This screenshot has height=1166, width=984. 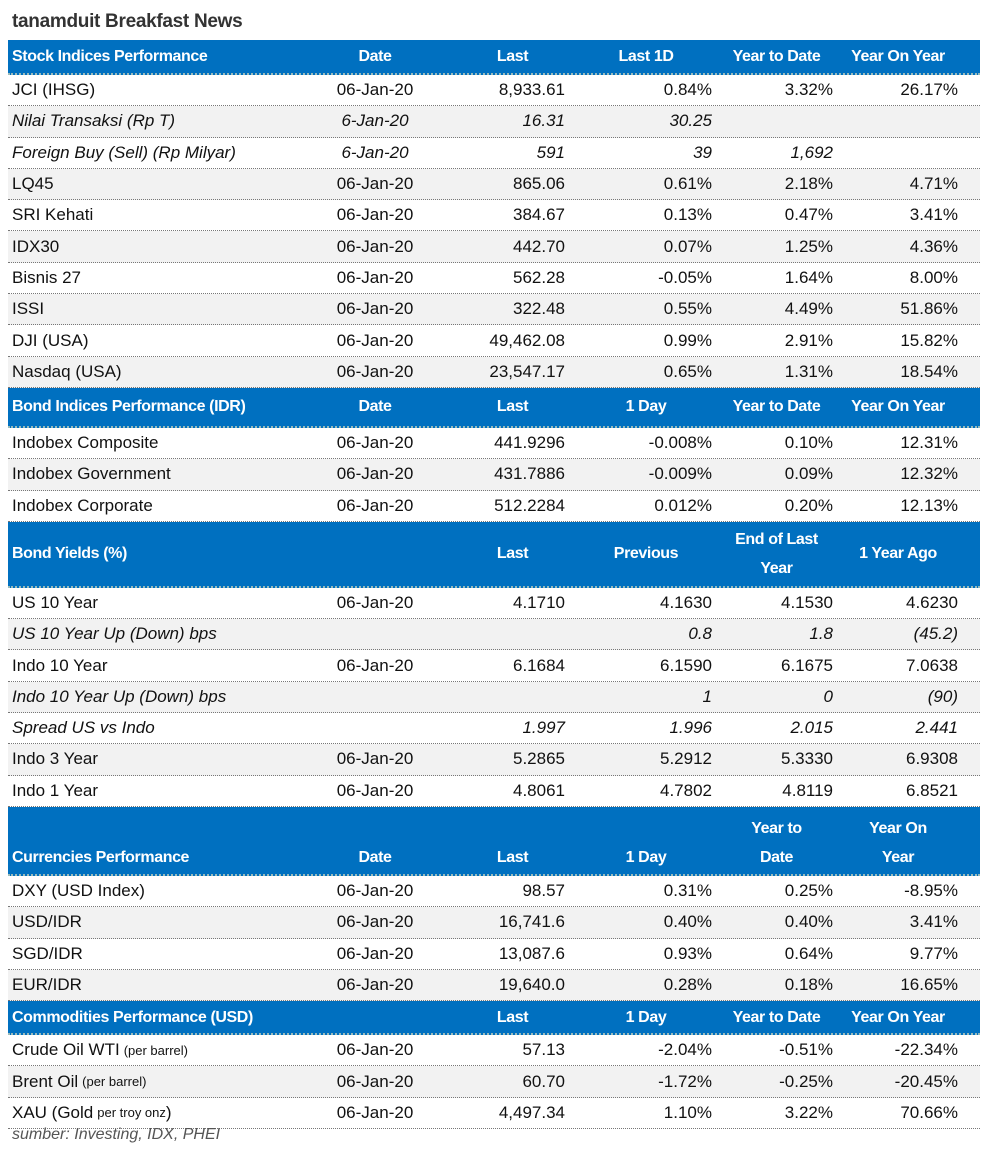 What do you see at coordinates (683, 505) in the screenshot?
I see `cell-change-1d: 0.012%` at bounding box center [683, 505].